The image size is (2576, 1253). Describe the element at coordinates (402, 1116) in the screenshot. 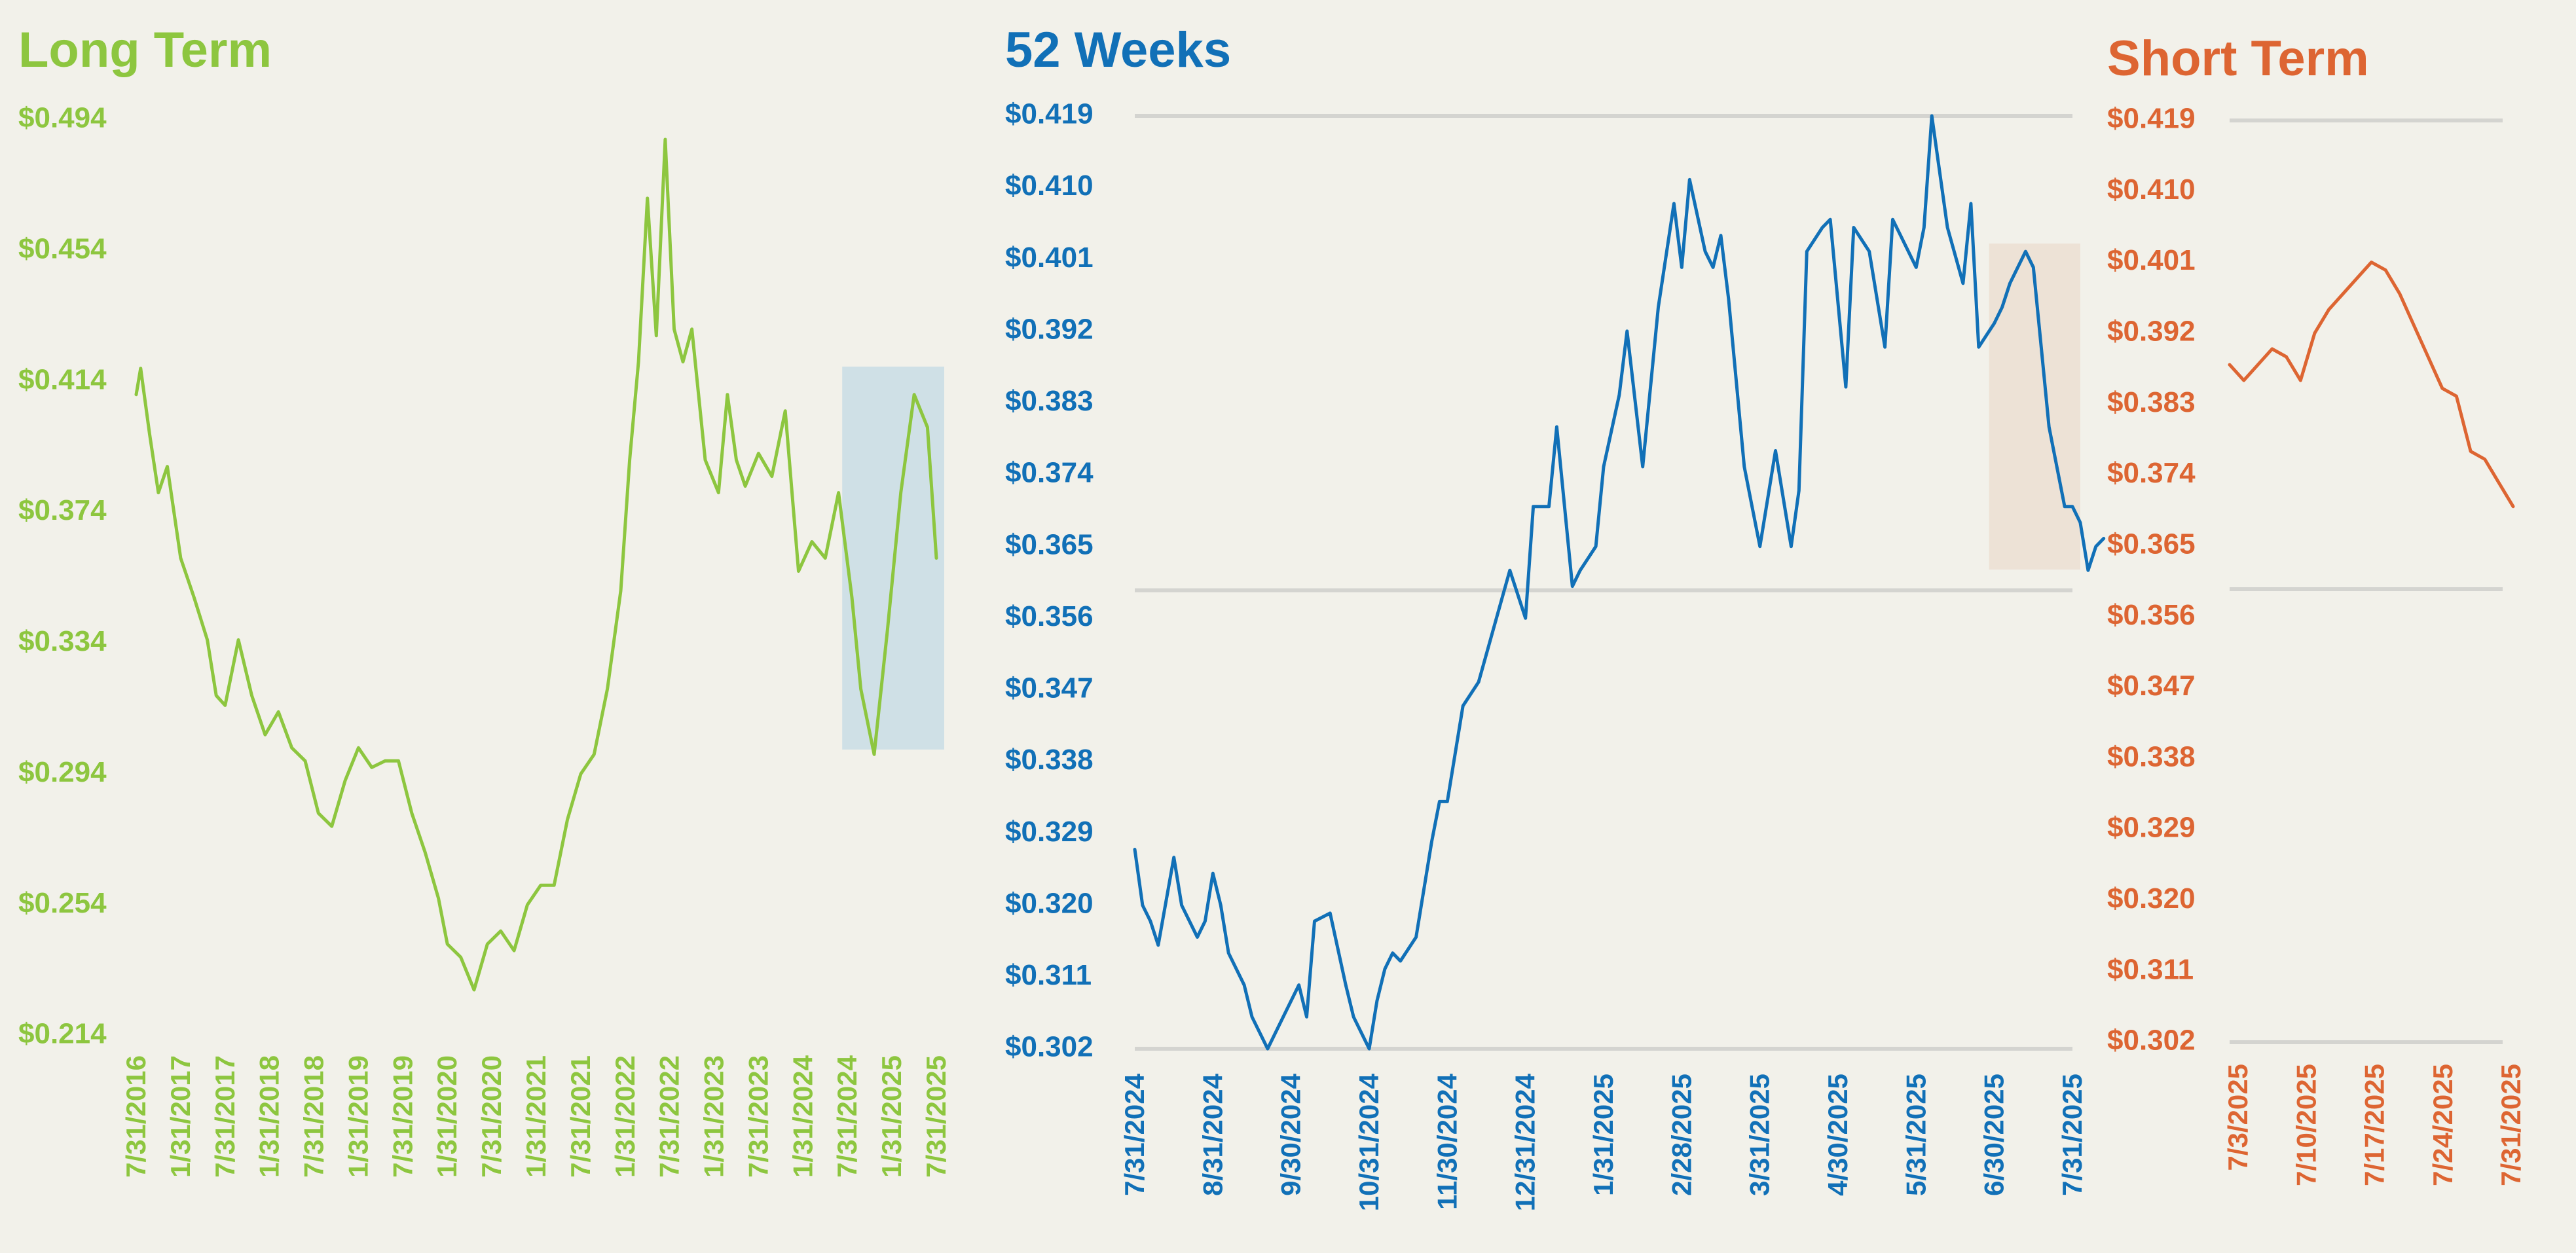

I see `long-term-x-tick-label: 7/31/2019` at that location.